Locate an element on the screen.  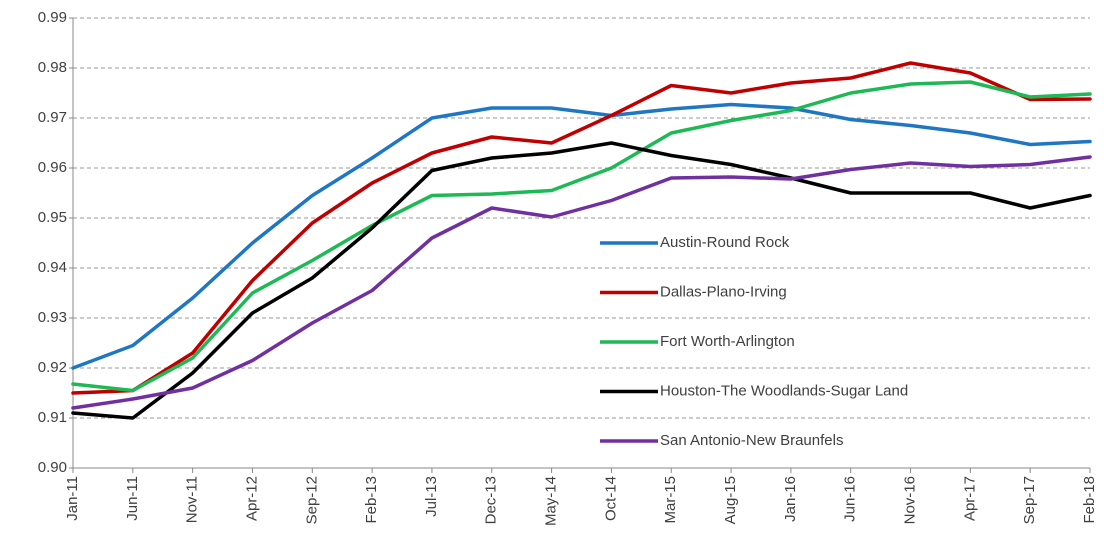
x-tick-label: Oct-14 is located at coordinates (610, 498).